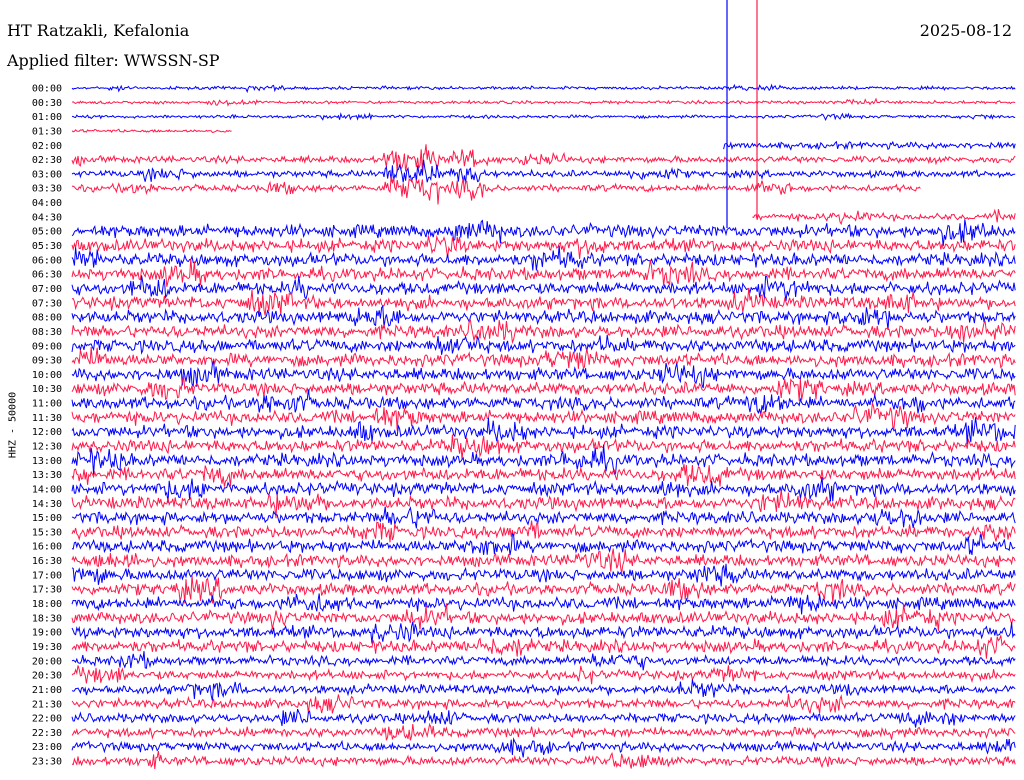 This screenshot has width=1024, height=780. What do you see at coordinates (47, 232) in the screenshot?
I see `row-label: 05:00` at bounding box center [47, 232].